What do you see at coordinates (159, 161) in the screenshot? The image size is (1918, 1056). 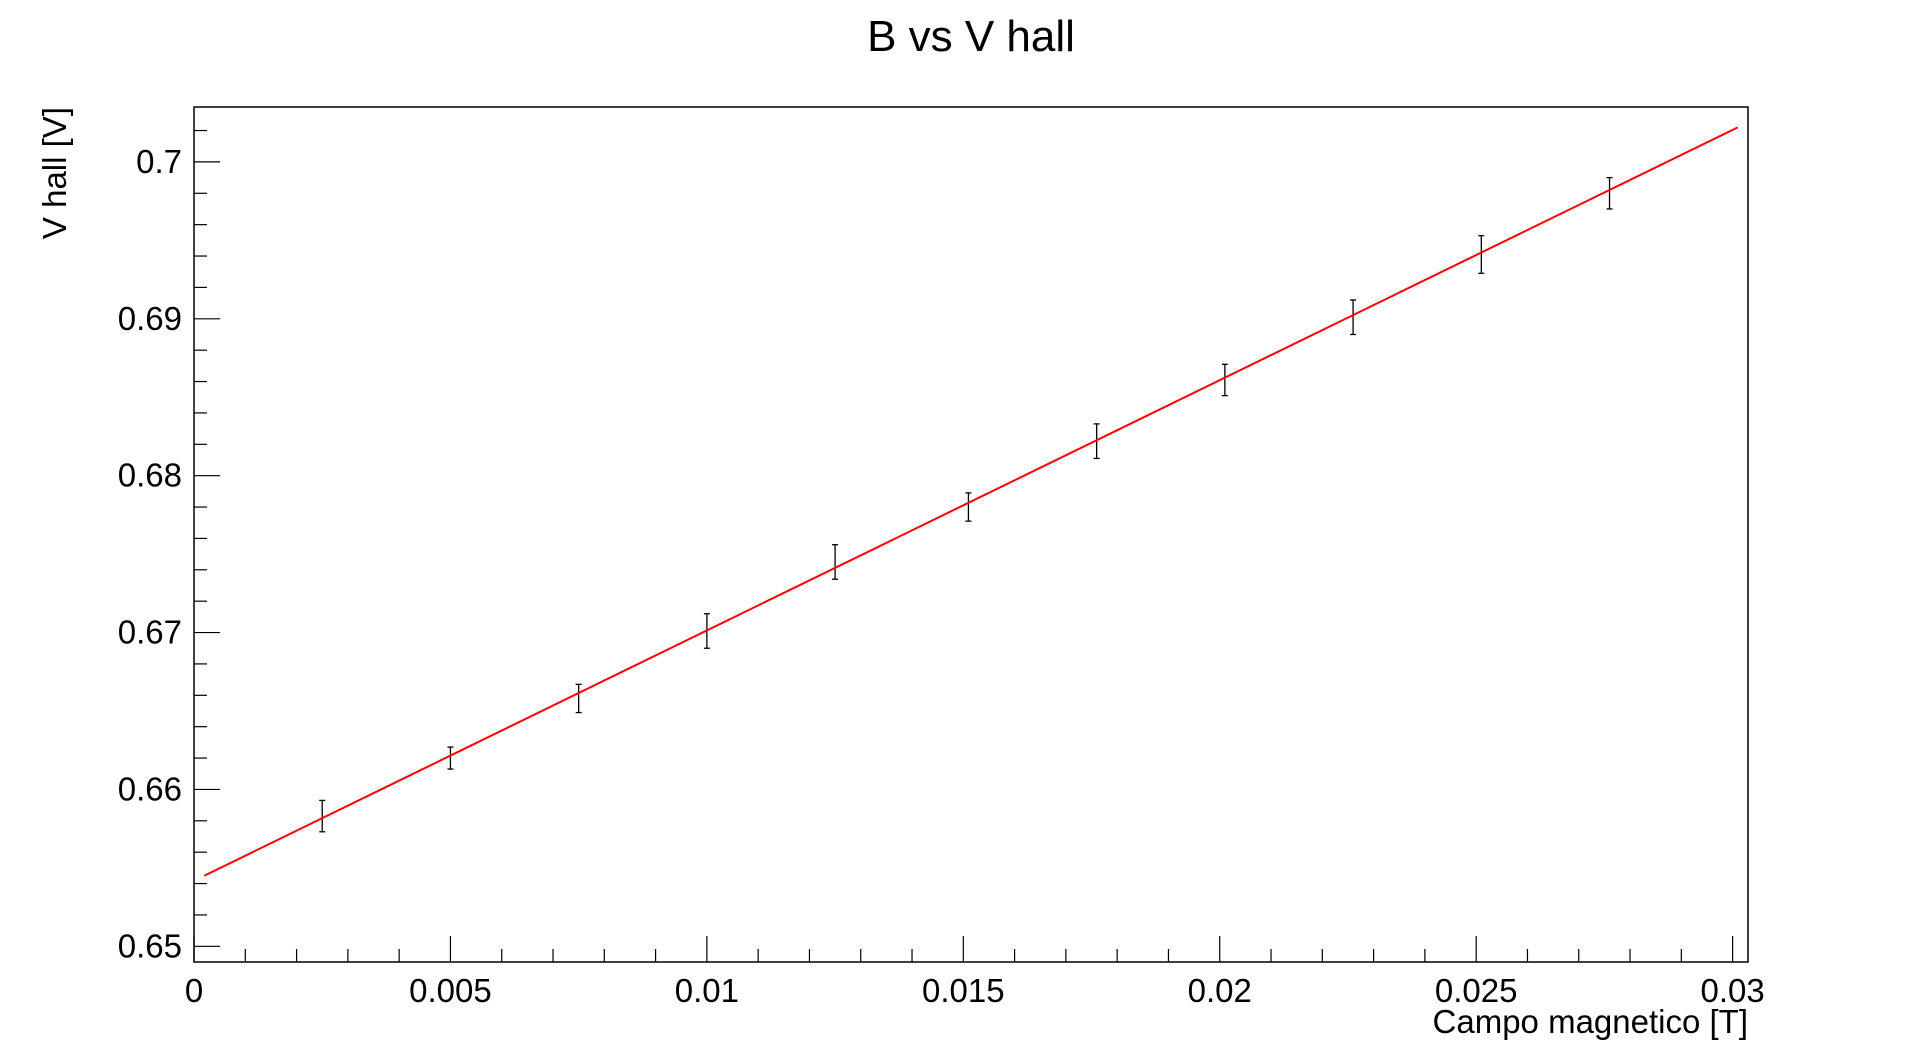 I see `y-tick-label: 0.7` at bounding box center [159, 161].